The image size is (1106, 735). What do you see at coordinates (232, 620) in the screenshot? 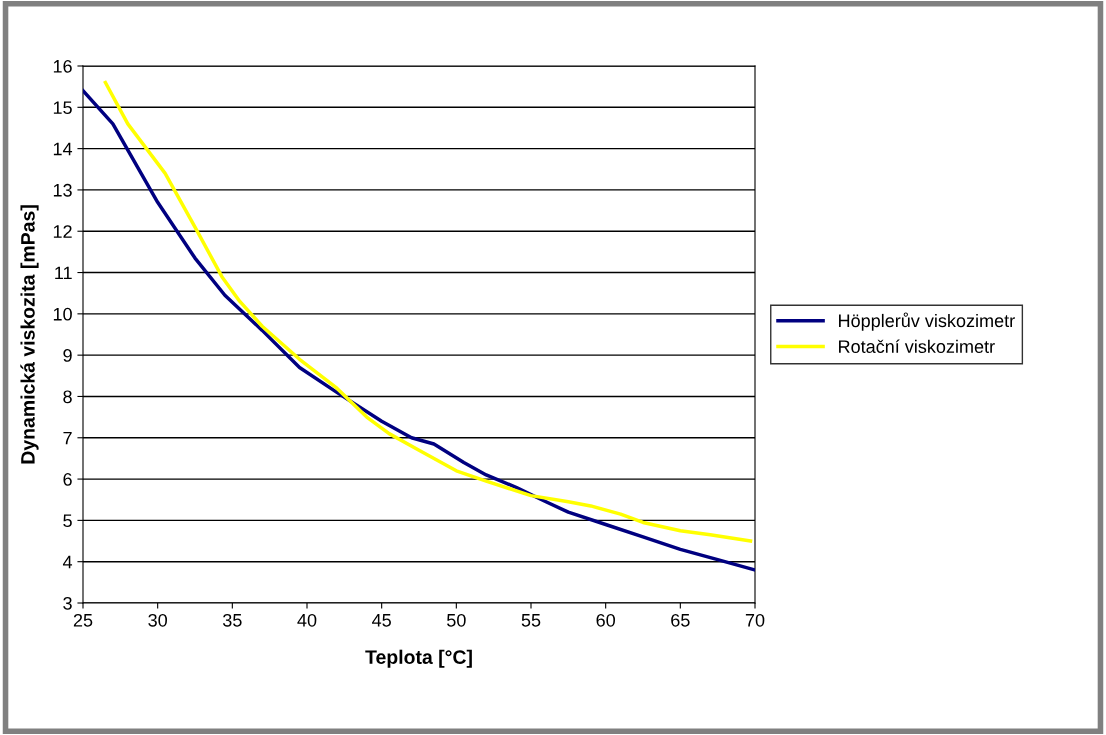
I see `x-tick-label: 35` at bounding box center [232, 620].